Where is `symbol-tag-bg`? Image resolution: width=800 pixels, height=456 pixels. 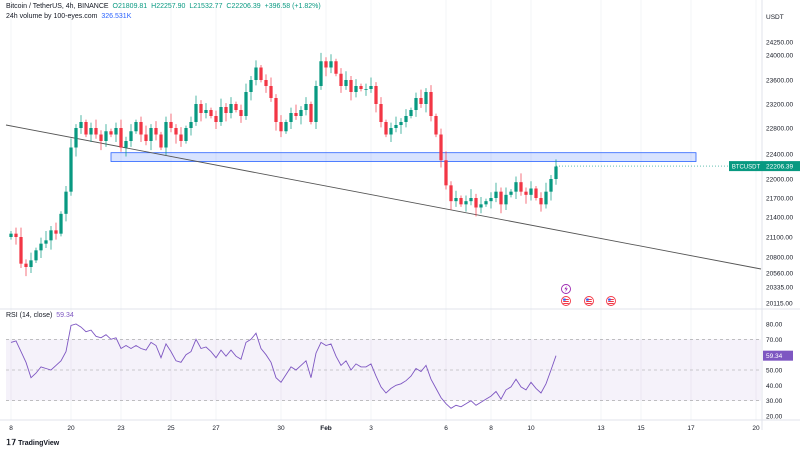
symbol-tag-bg is located at coordinates (746, 166).